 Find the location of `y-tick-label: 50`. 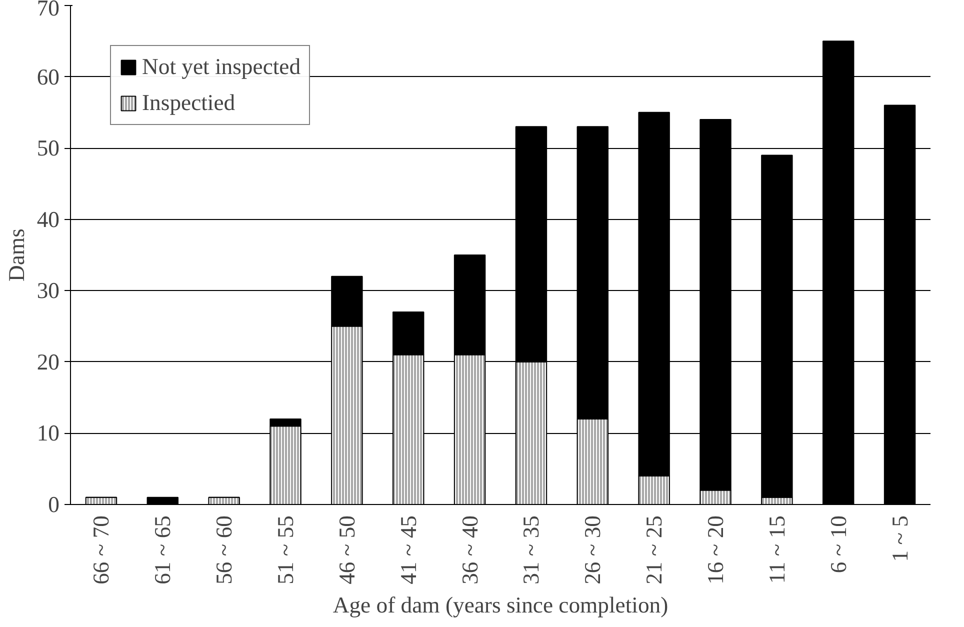

y-tick-label: 50 is located at coordinates (48, 148).